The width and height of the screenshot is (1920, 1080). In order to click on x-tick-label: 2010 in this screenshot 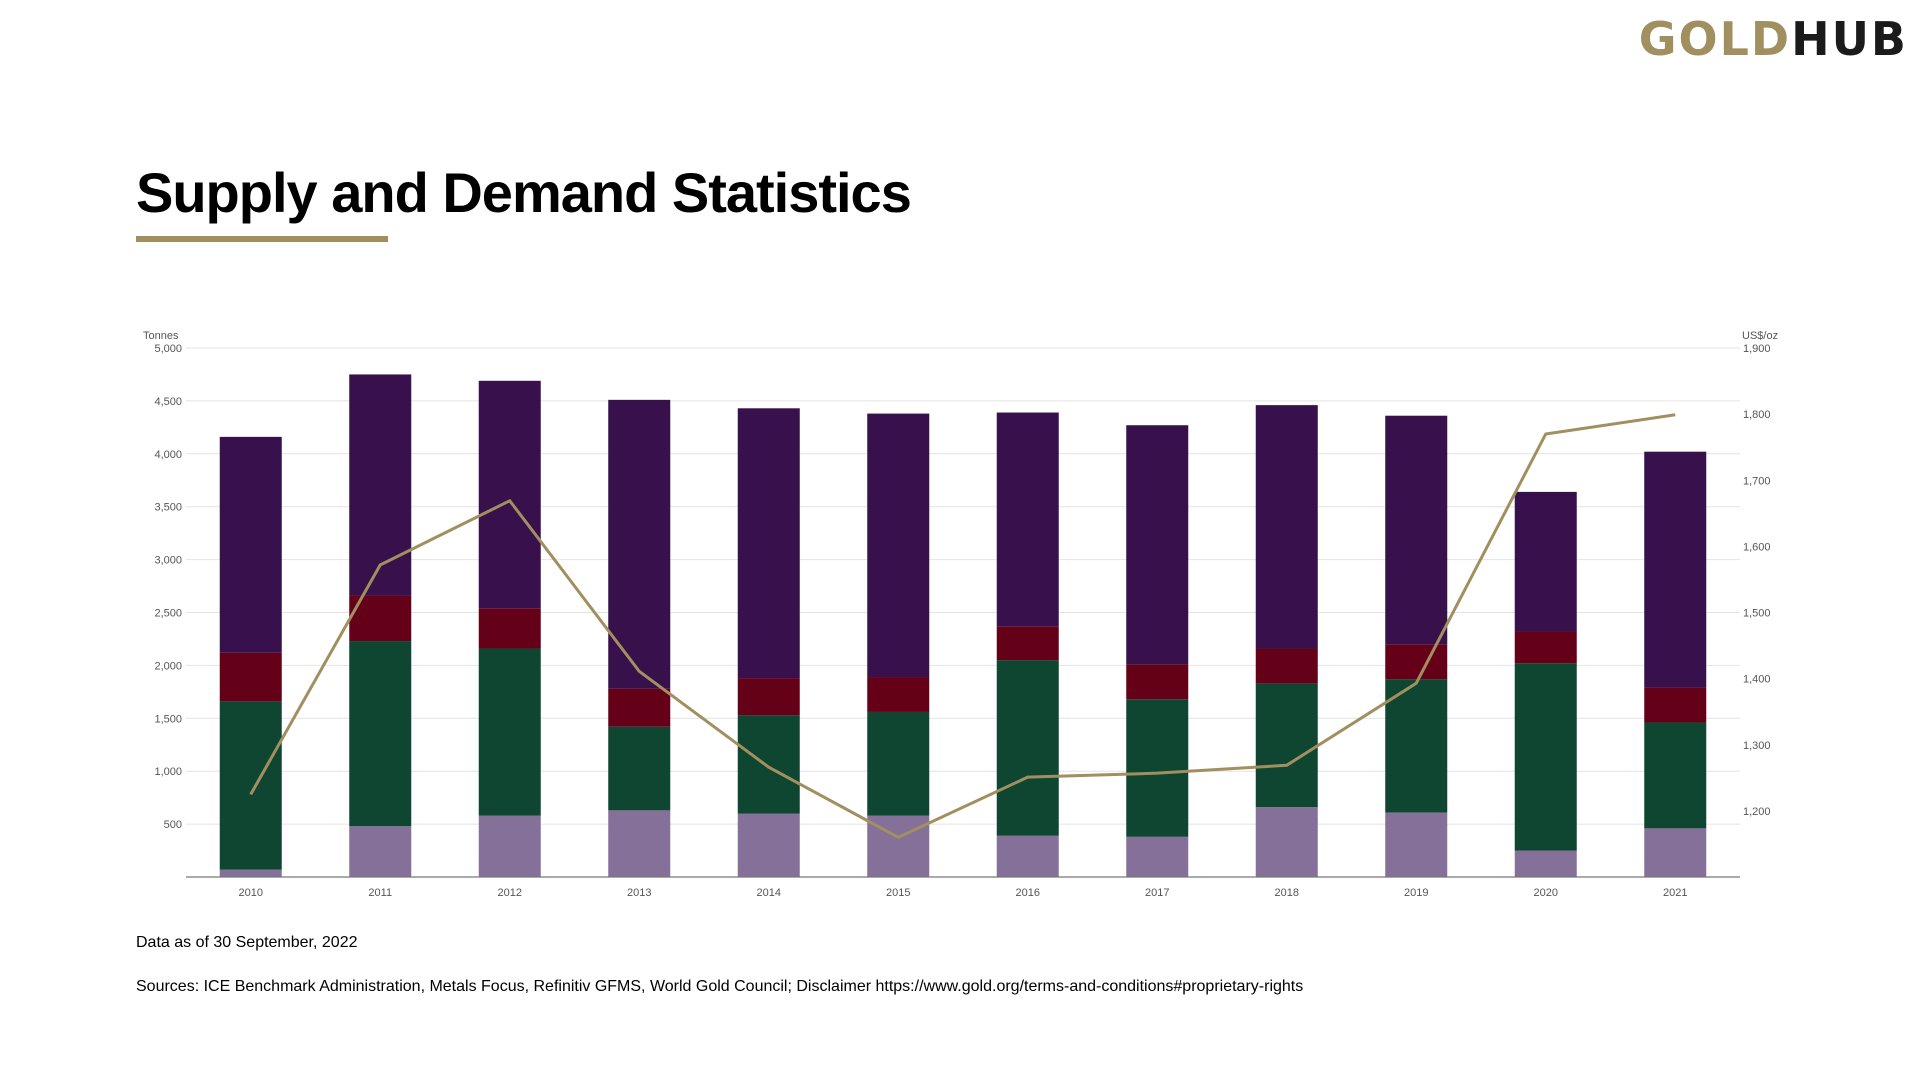, I will do `click(251, 893)`.